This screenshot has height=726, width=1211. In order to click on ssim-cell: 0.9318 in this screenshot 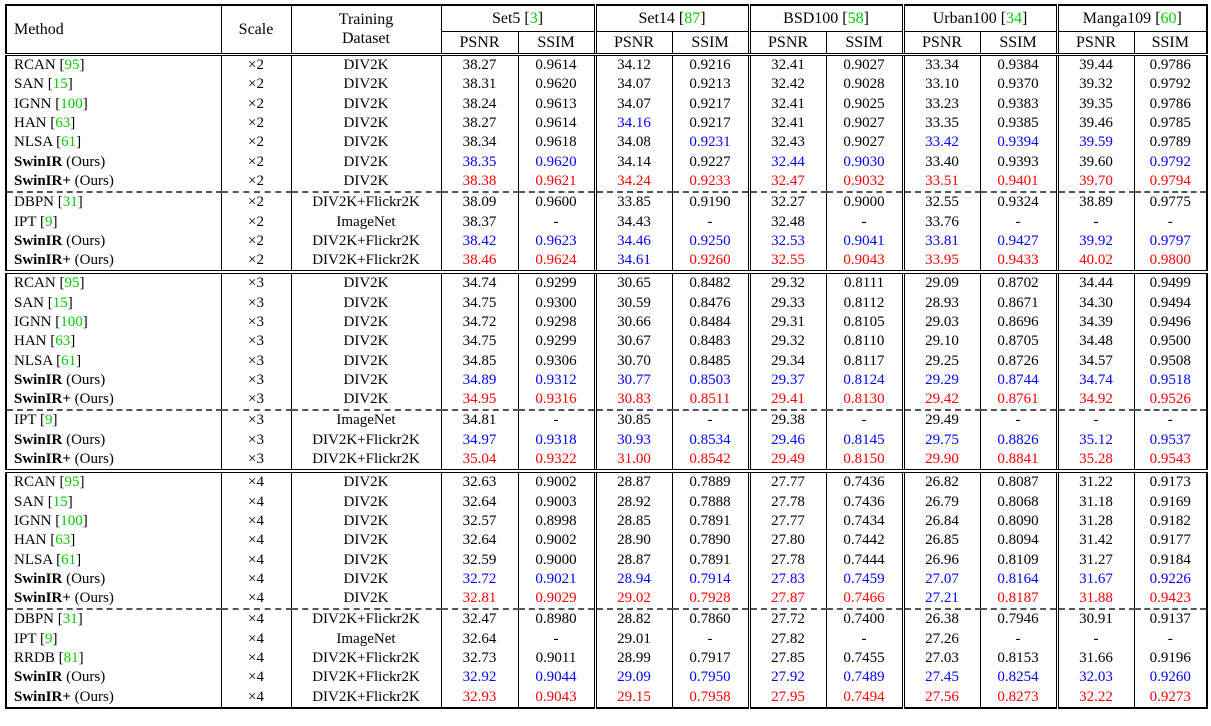, I will do `click(556, 440)`.